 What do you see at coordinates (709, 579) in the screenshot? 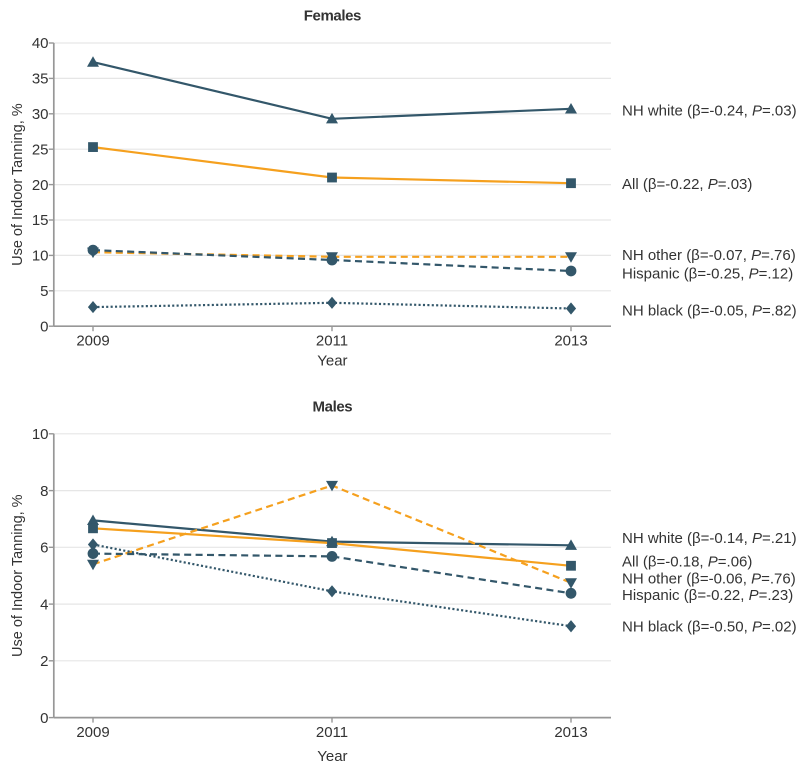
I see `svg-text: NH other (β=-0.06, P=.76)` at bounding box center [709, 579].